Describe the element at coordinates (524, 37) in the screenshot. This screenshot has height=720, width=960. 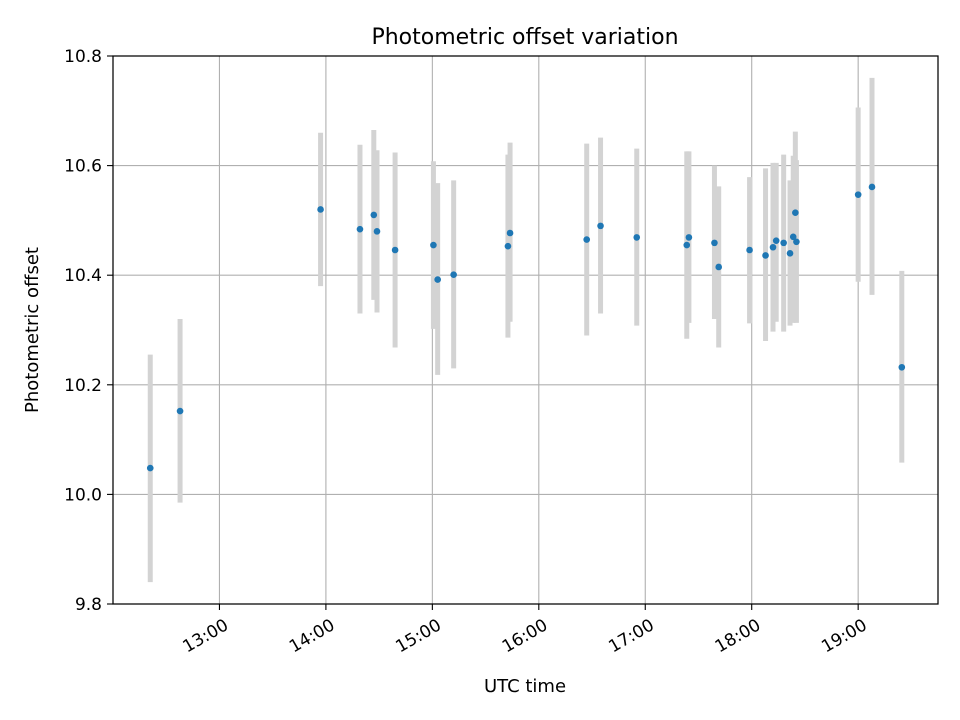
I see `chart-title: Photometric offset variation` at that location.